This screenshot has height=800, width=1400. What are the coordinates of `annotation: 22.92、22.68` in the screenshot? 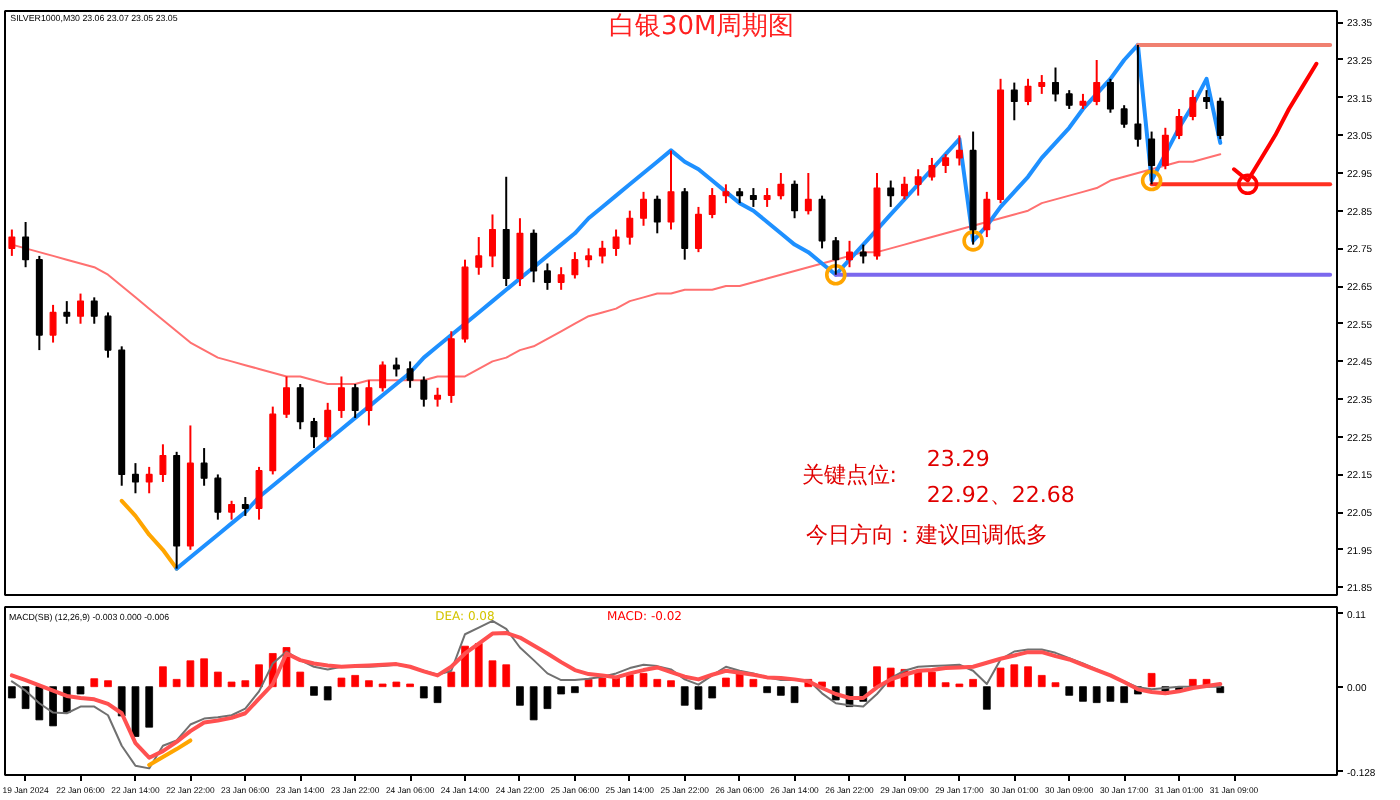 It's located at (1000, 495).